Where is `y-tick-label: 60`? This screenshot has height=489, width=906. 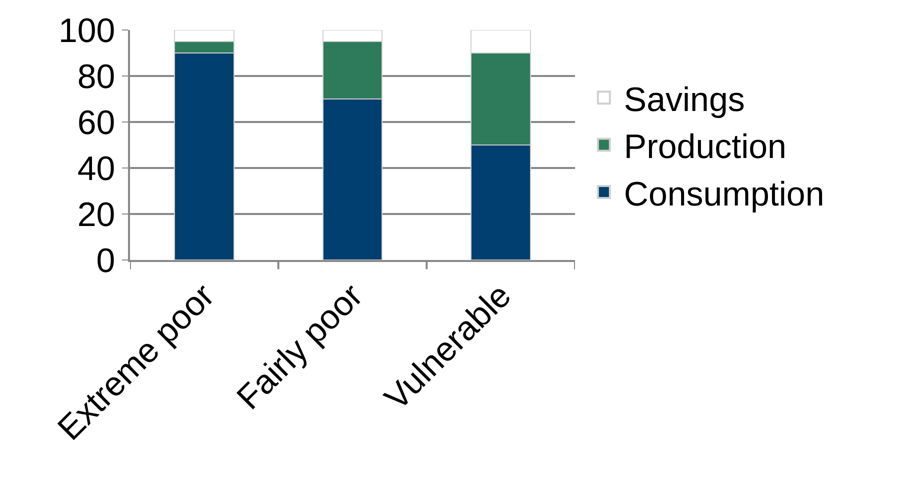
y-tick-label: 60 is located at coordinates (96, 123).